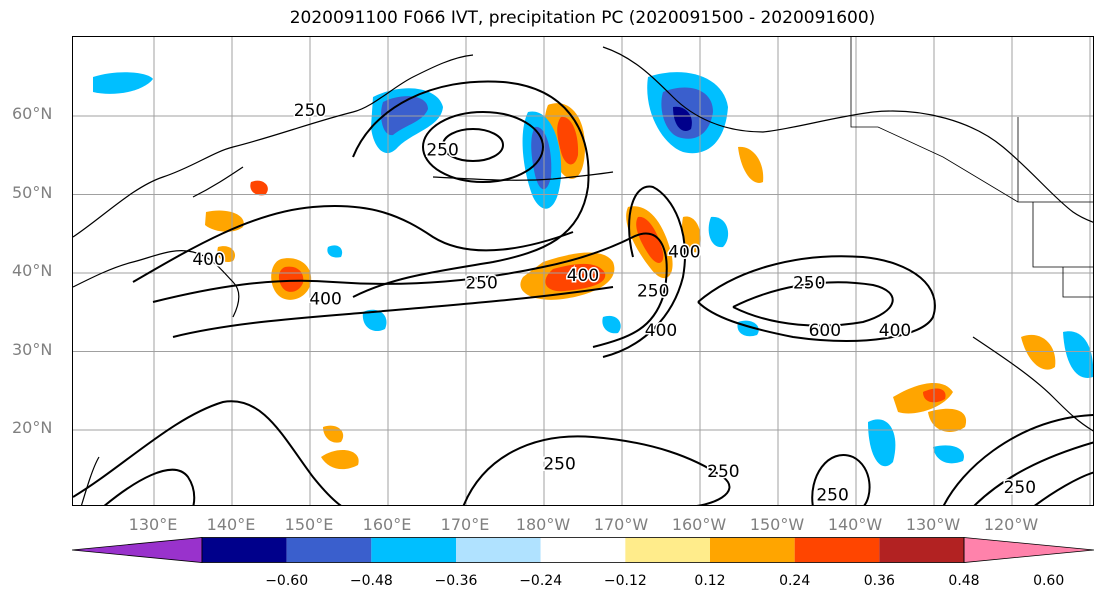 The image size is (1105, 601). I want to click on colorbar-tick-label: 0.60, so click(1049, 581).